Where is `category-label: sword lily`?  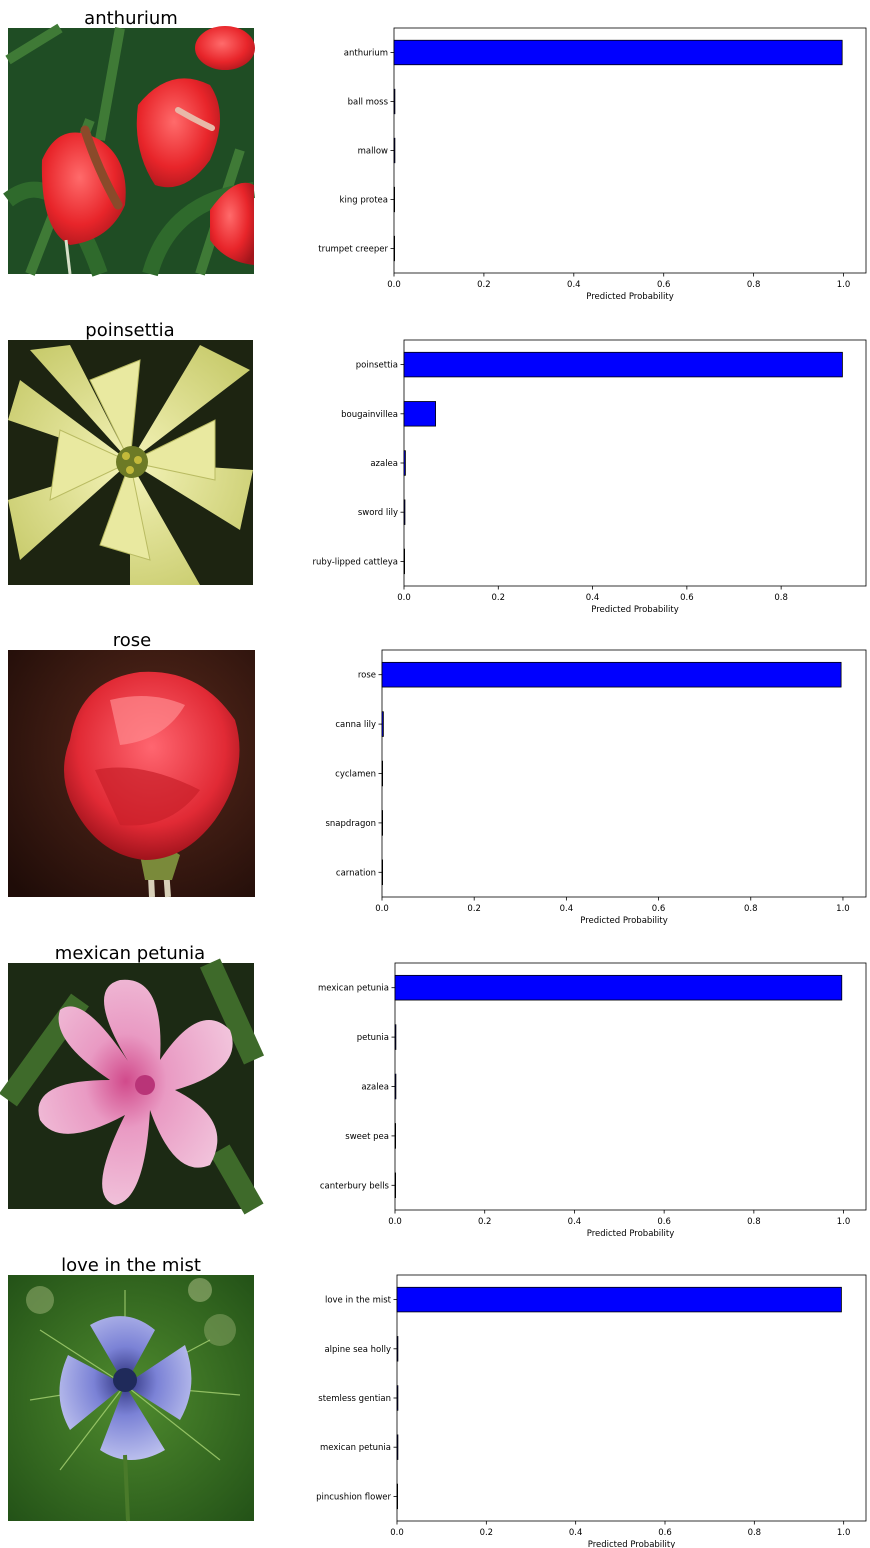 category-label: sword lily is located at coordinates (378, 513).